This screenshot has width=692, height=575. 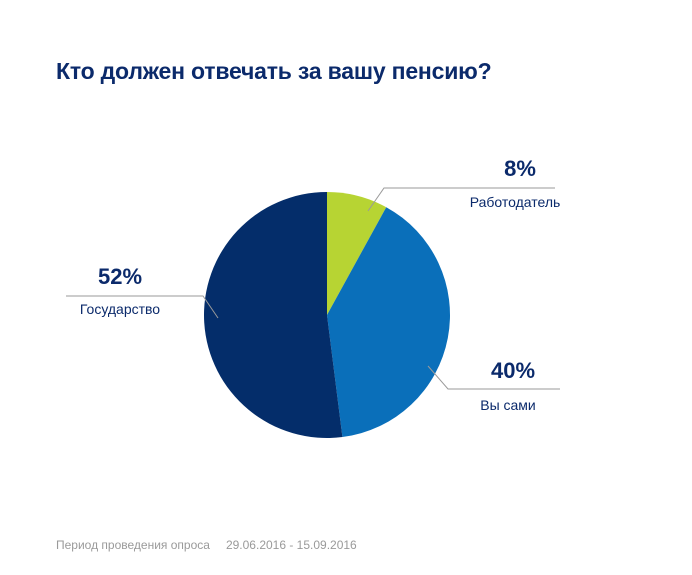 I want to click on pie-value-label-1: 8%, so click(x=520, y=168).